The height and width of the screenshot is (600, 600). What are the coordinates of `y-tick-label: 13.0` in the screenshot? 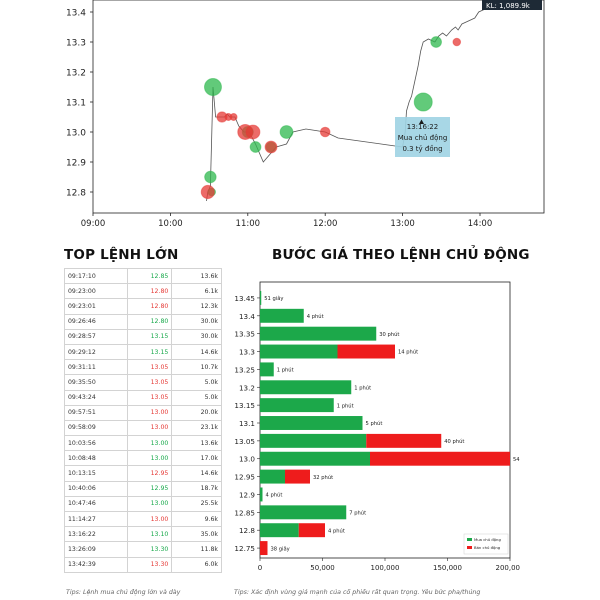 It's located at (76, 134).